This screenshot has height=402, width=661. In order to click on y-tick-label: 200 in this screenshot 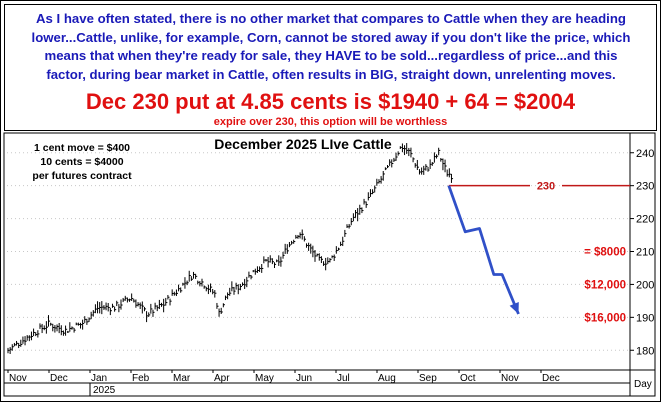, I will do `click(645, 285)`.